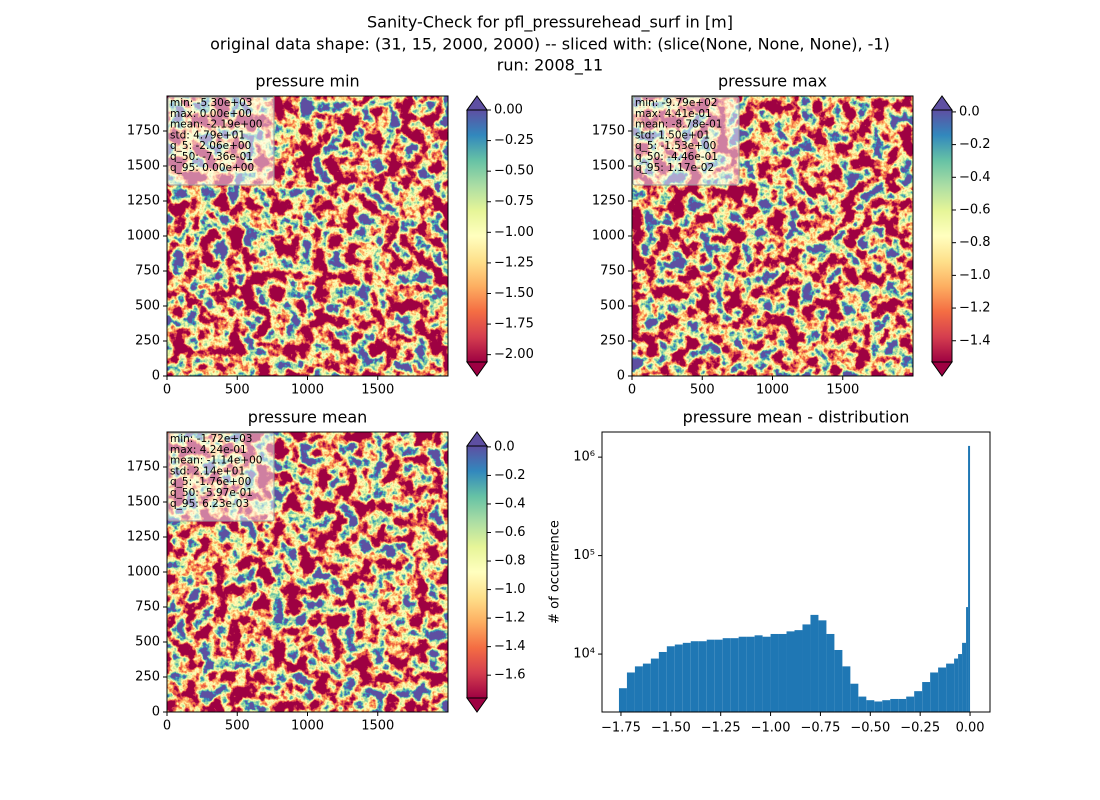  I want to click on colorbar-tick-label: −1.50, so click(514, 293).